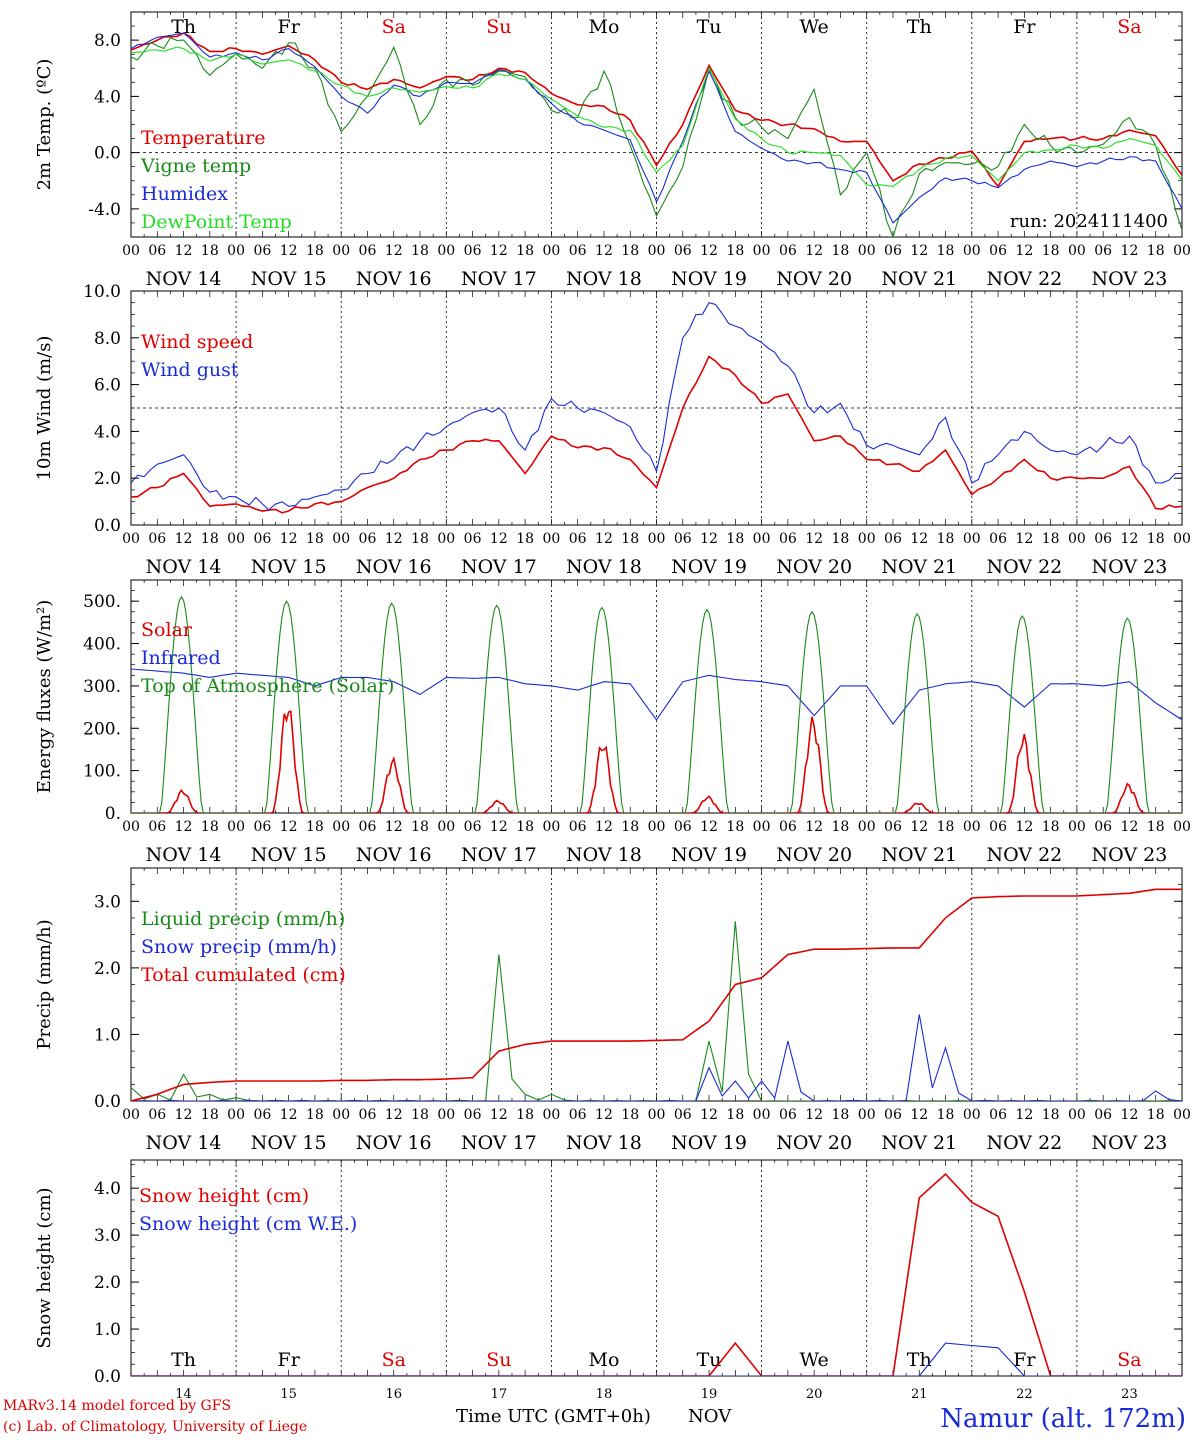  What do you see at coordinates (102, 687) in the screenshot?
I see `y-tick-label: 300.` at bounding box center [102, 687].